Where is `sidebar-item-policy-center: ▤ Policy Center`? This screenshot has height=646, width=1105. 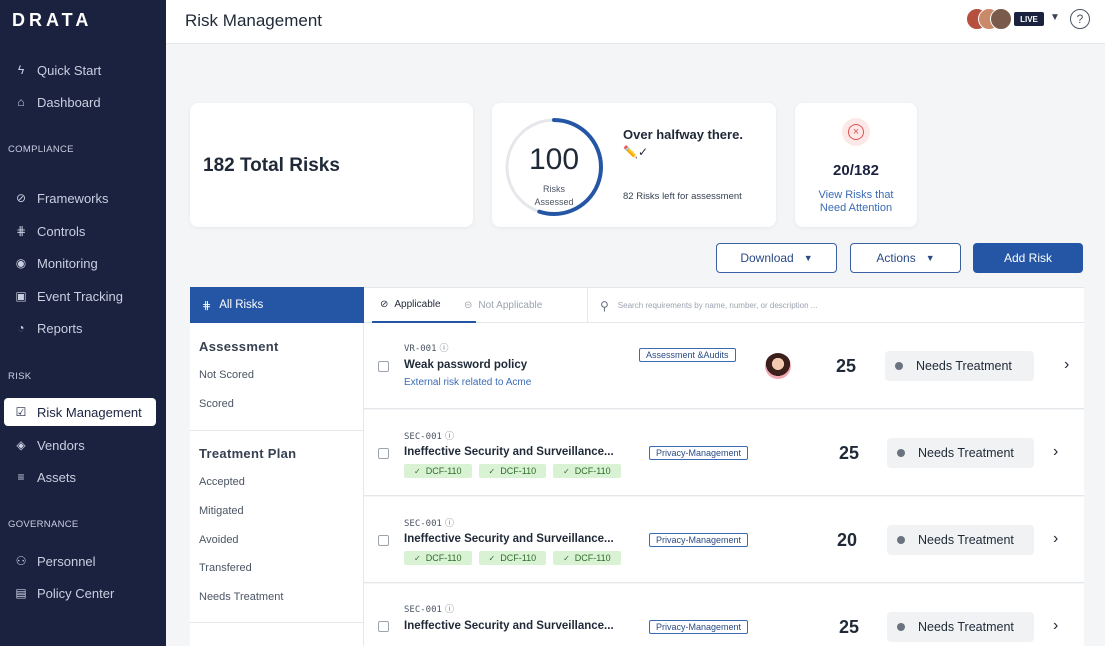
sidebar-item-policy-center: ▤ Policy Center is located at coordinates (80, 593).